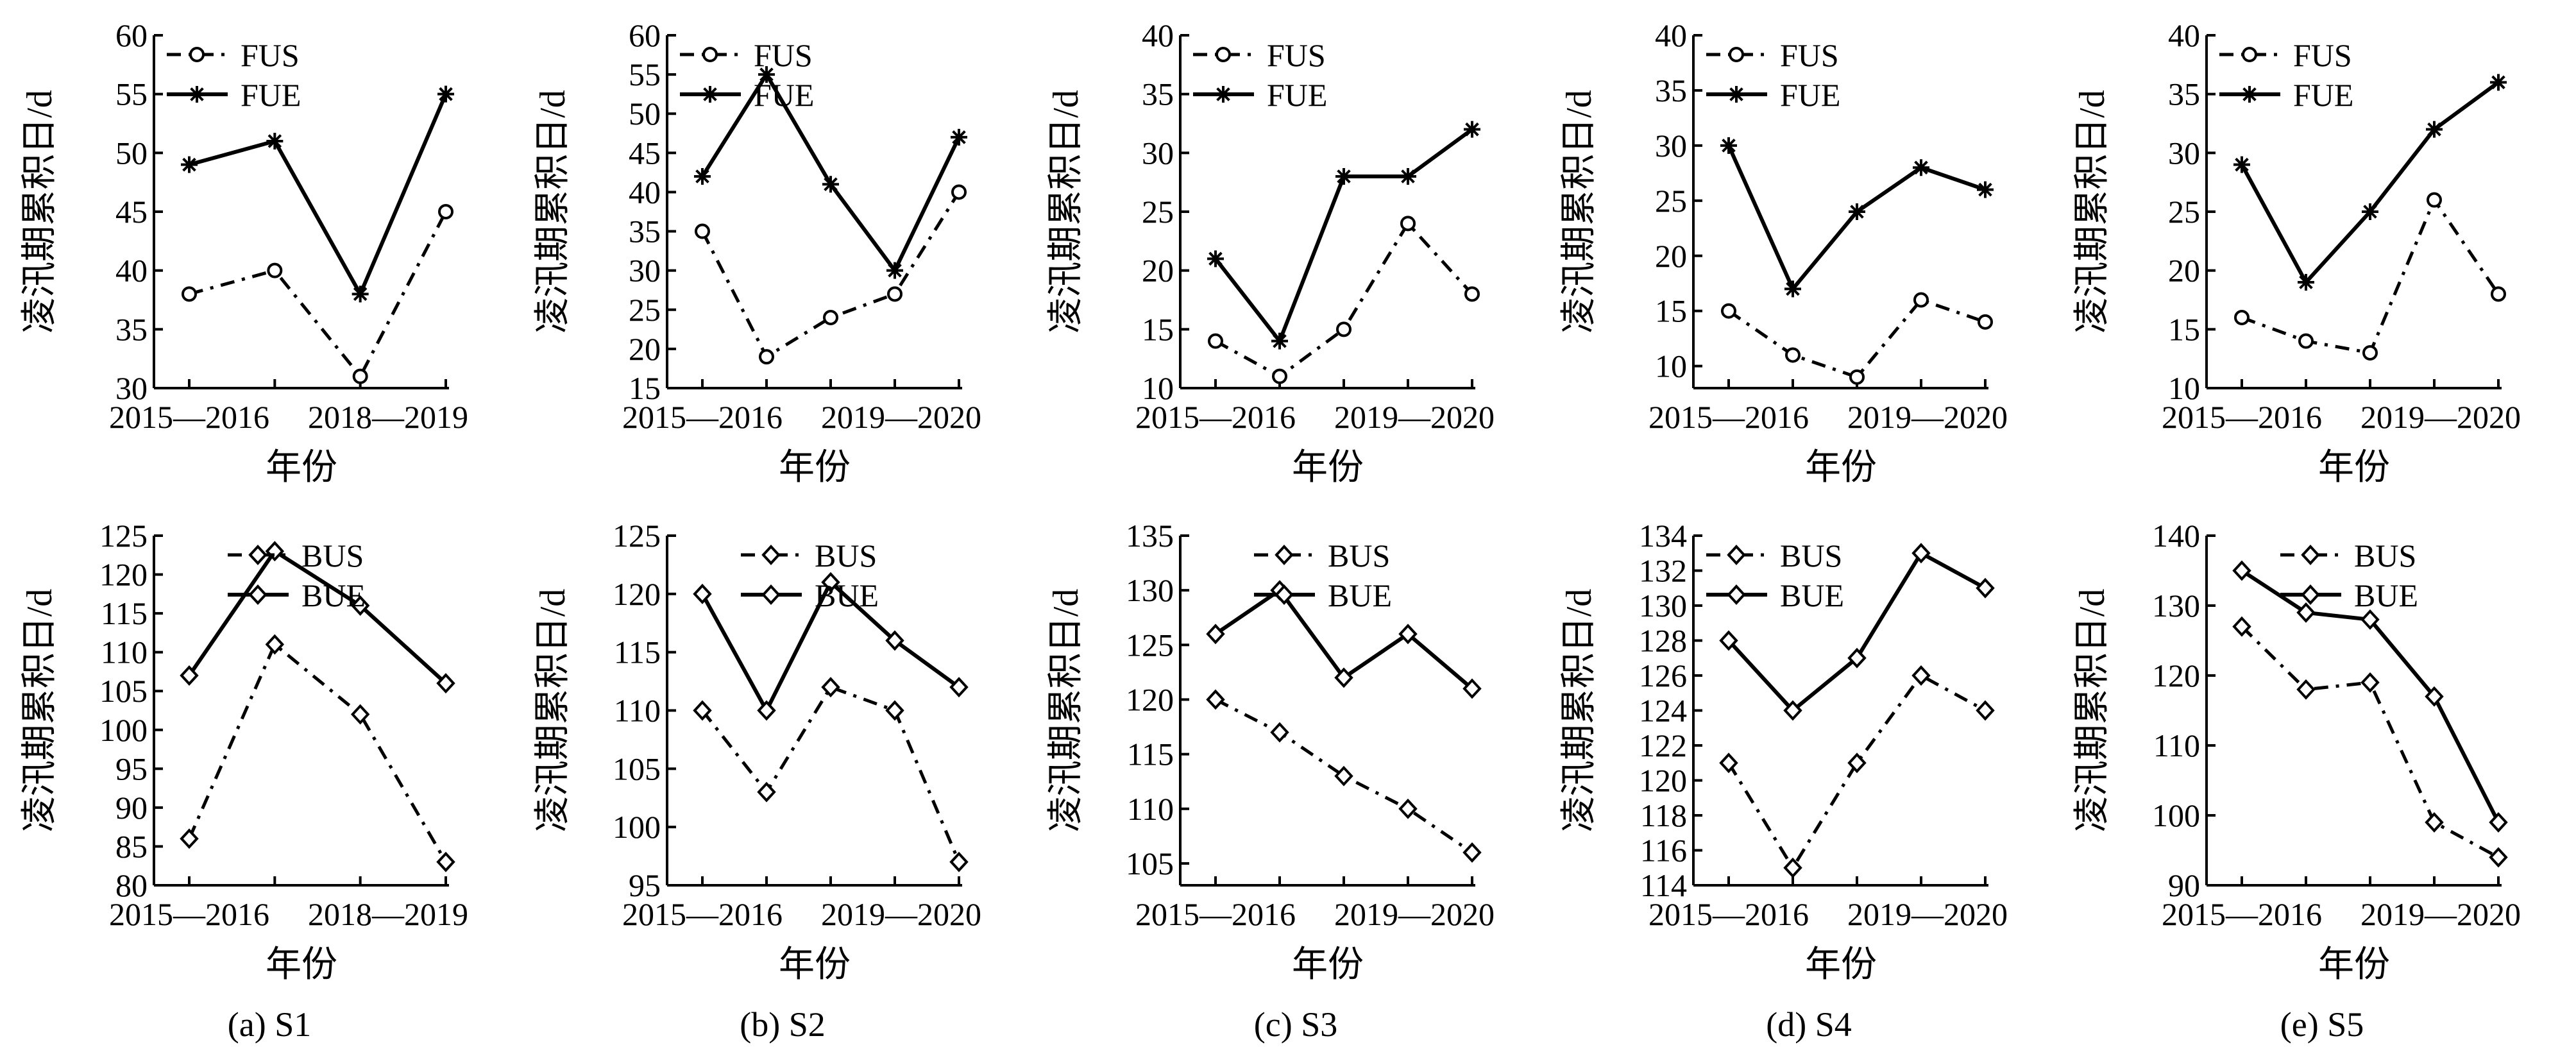 This screenshot has width=2576, height=1054. I want to click on series-line-bue, so click(317, 616).